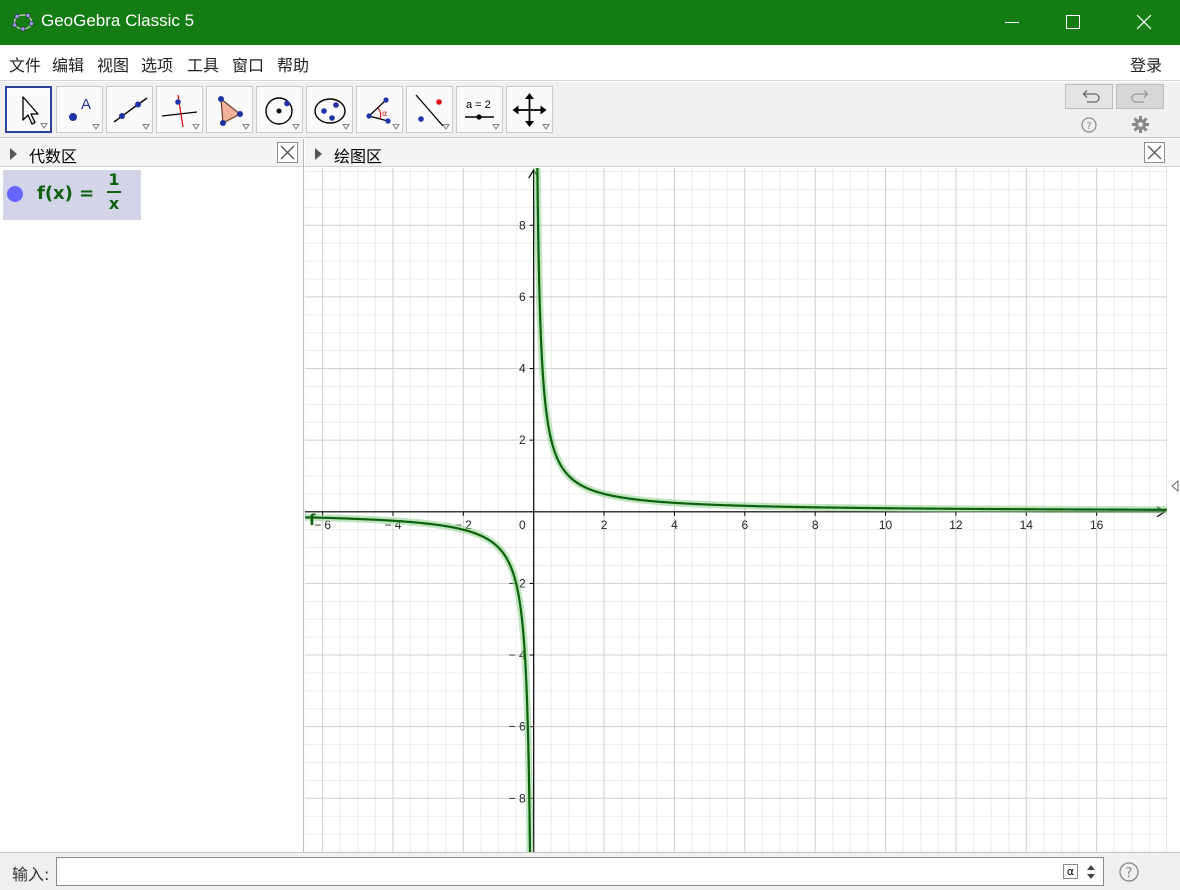 The width and height of the screenshot is (1180, 890). What do you see at coordinates (66, 193) in the screenshot?
I see `function-lhs: f(x) =` at bounding box center [66, 193].